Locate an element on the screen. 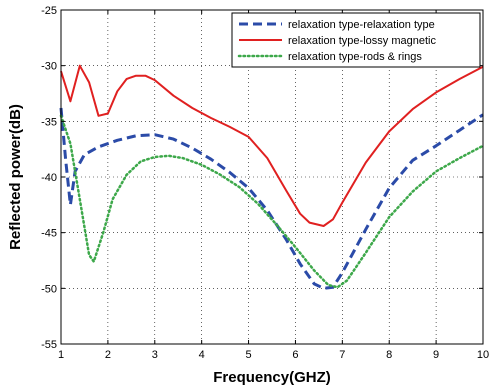 The width and height of the screenshot is (490, 387). x-tick-label: 4 is located at coordinates (202, 355).